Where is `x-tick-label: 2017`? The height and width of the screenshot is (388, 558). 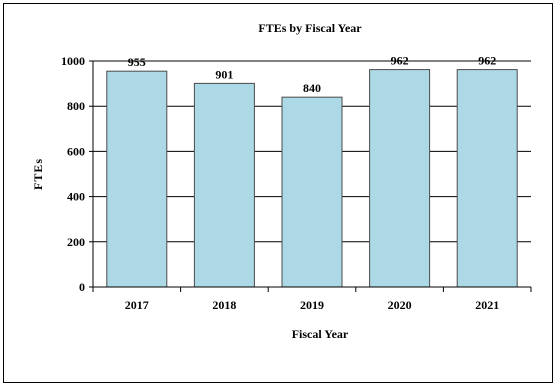 x-tick-label: 2017 is located at coordinates (137, 305).